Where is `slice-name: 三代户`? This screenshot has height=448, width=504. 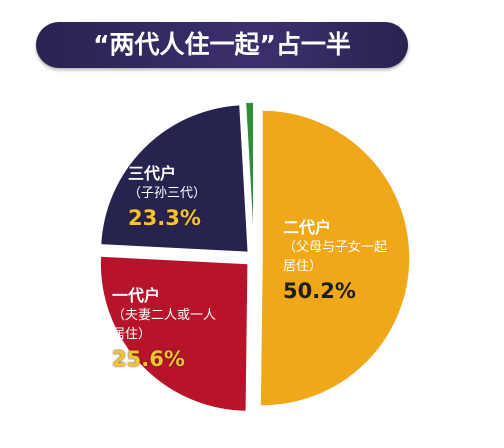
slice-name: 三代户 is located at coordinates (152, 173).